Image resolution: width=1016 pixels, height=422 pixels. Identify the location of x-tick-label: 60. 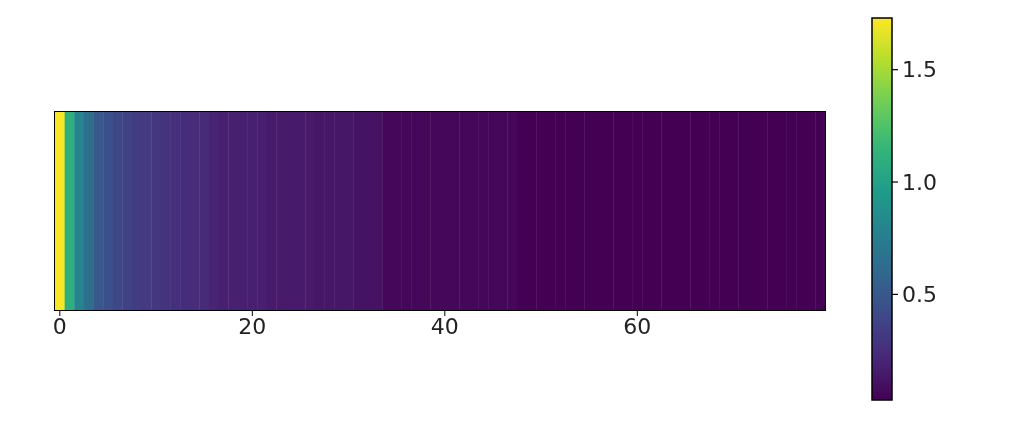
(637, 326).